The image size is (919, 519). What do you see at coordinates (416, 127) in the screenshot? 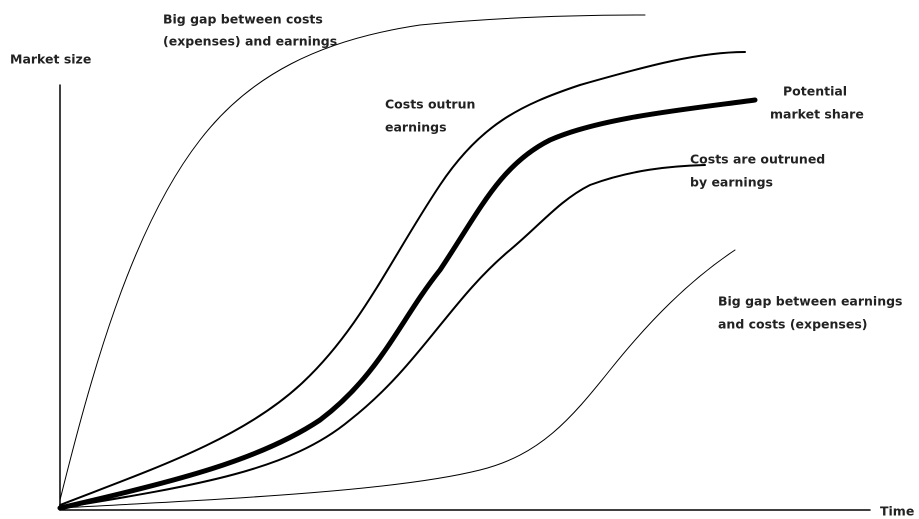
I see `annotation: earnings` at bounding box center [416, 127].